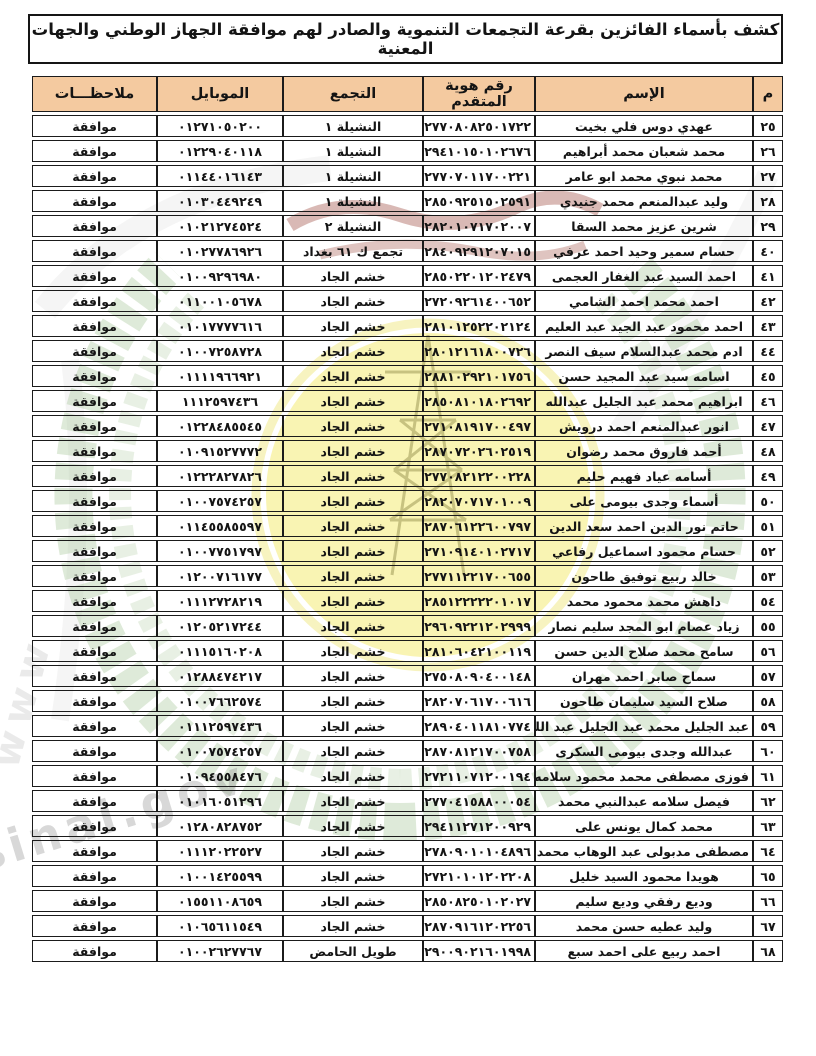 This screenshot has height=1056, width=816. I want to click on header-community: التجمع, so click(353, 94).